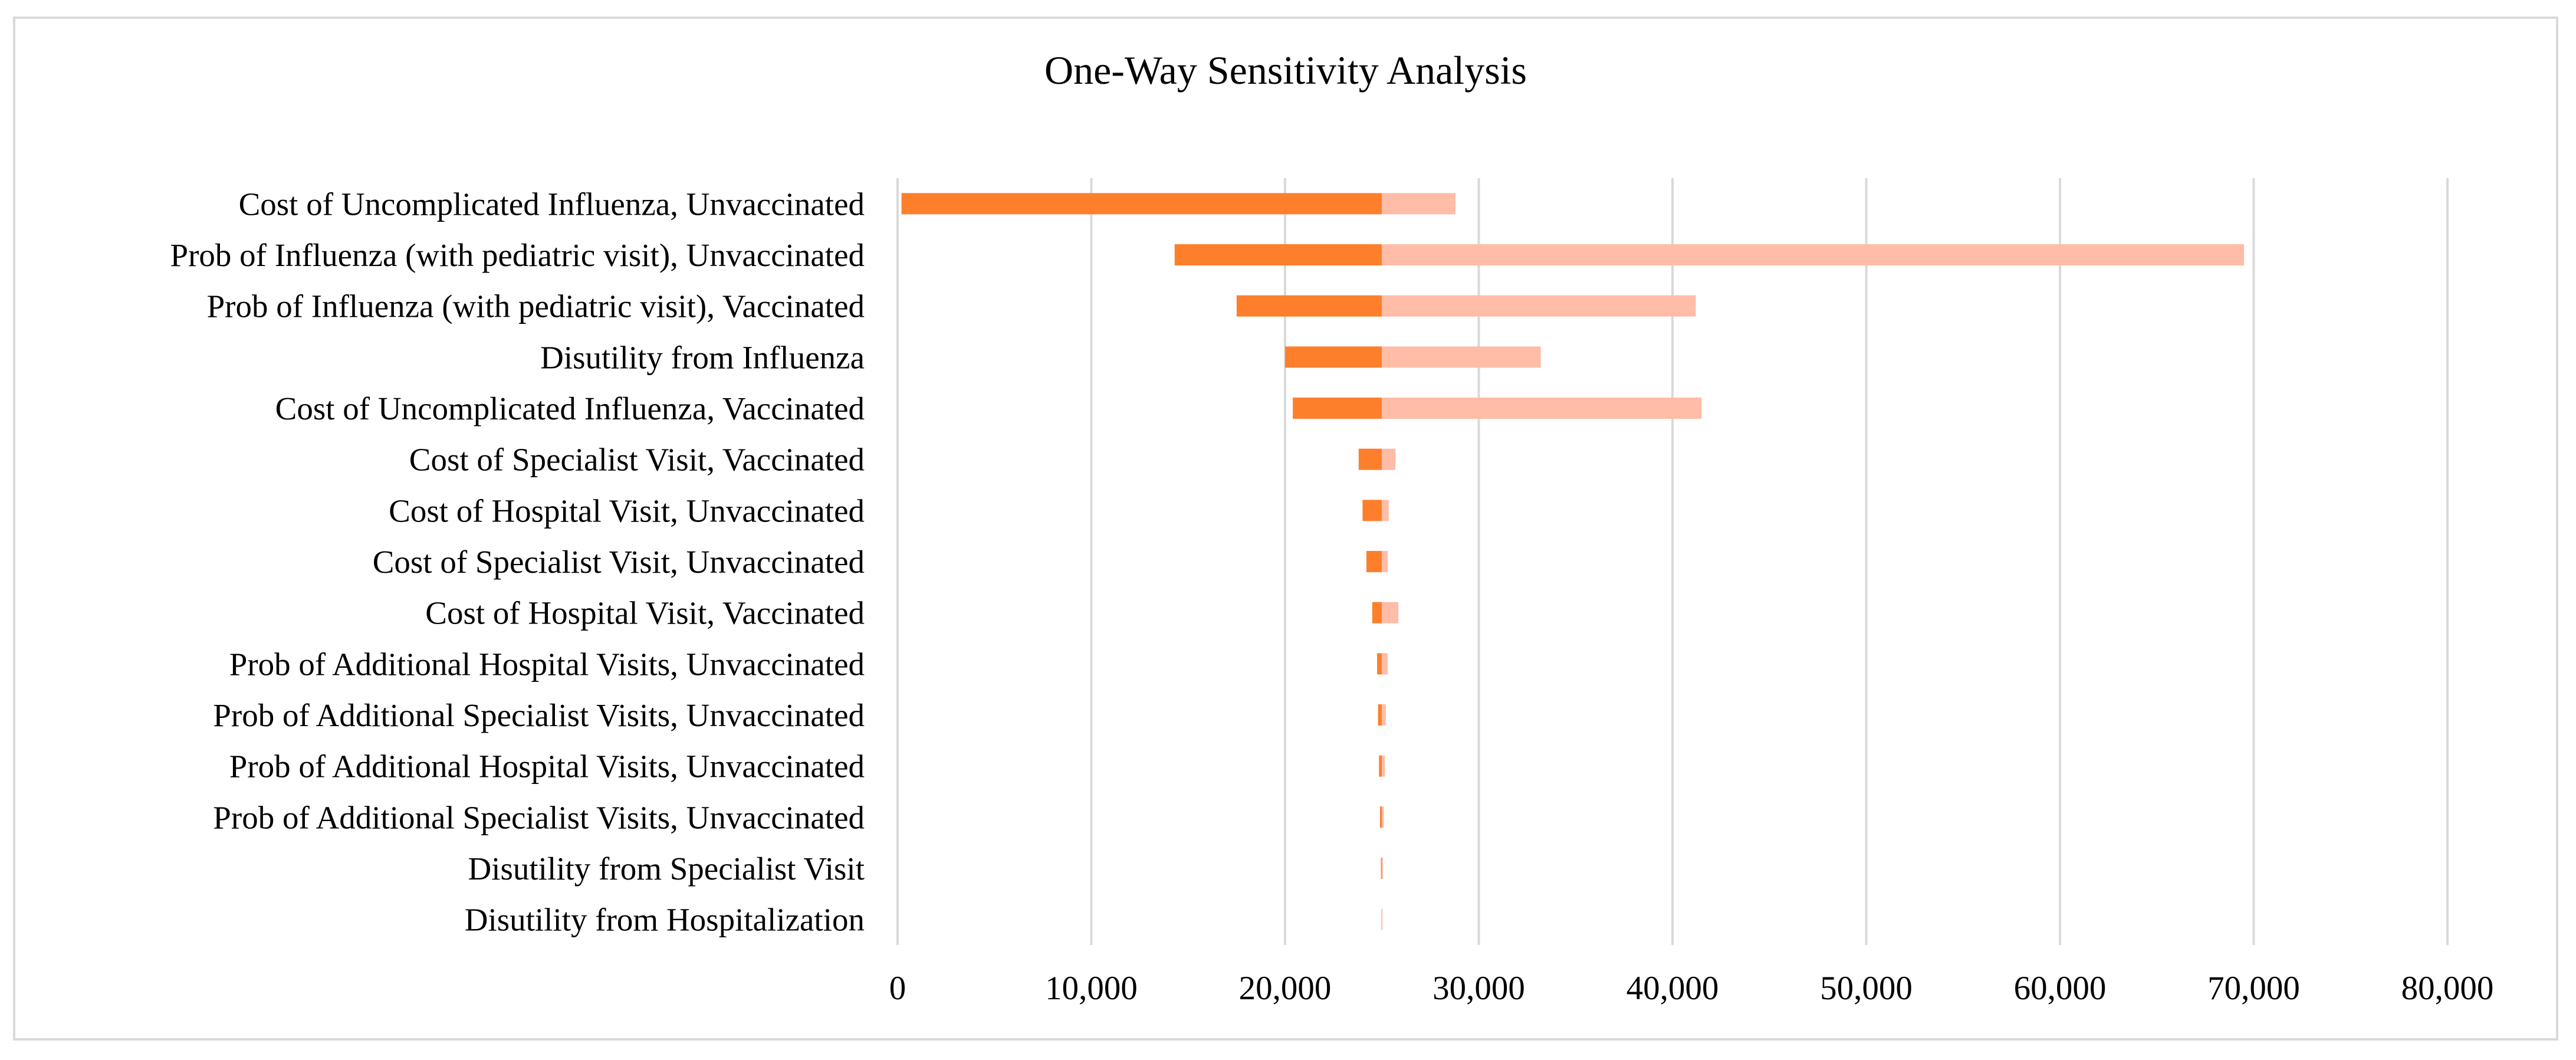 This screenshot has height=1060, width=2576. Describe the element at coordinates (2447, 988) in the screenshot. I see `x-tick-label: 80,000` at that location.